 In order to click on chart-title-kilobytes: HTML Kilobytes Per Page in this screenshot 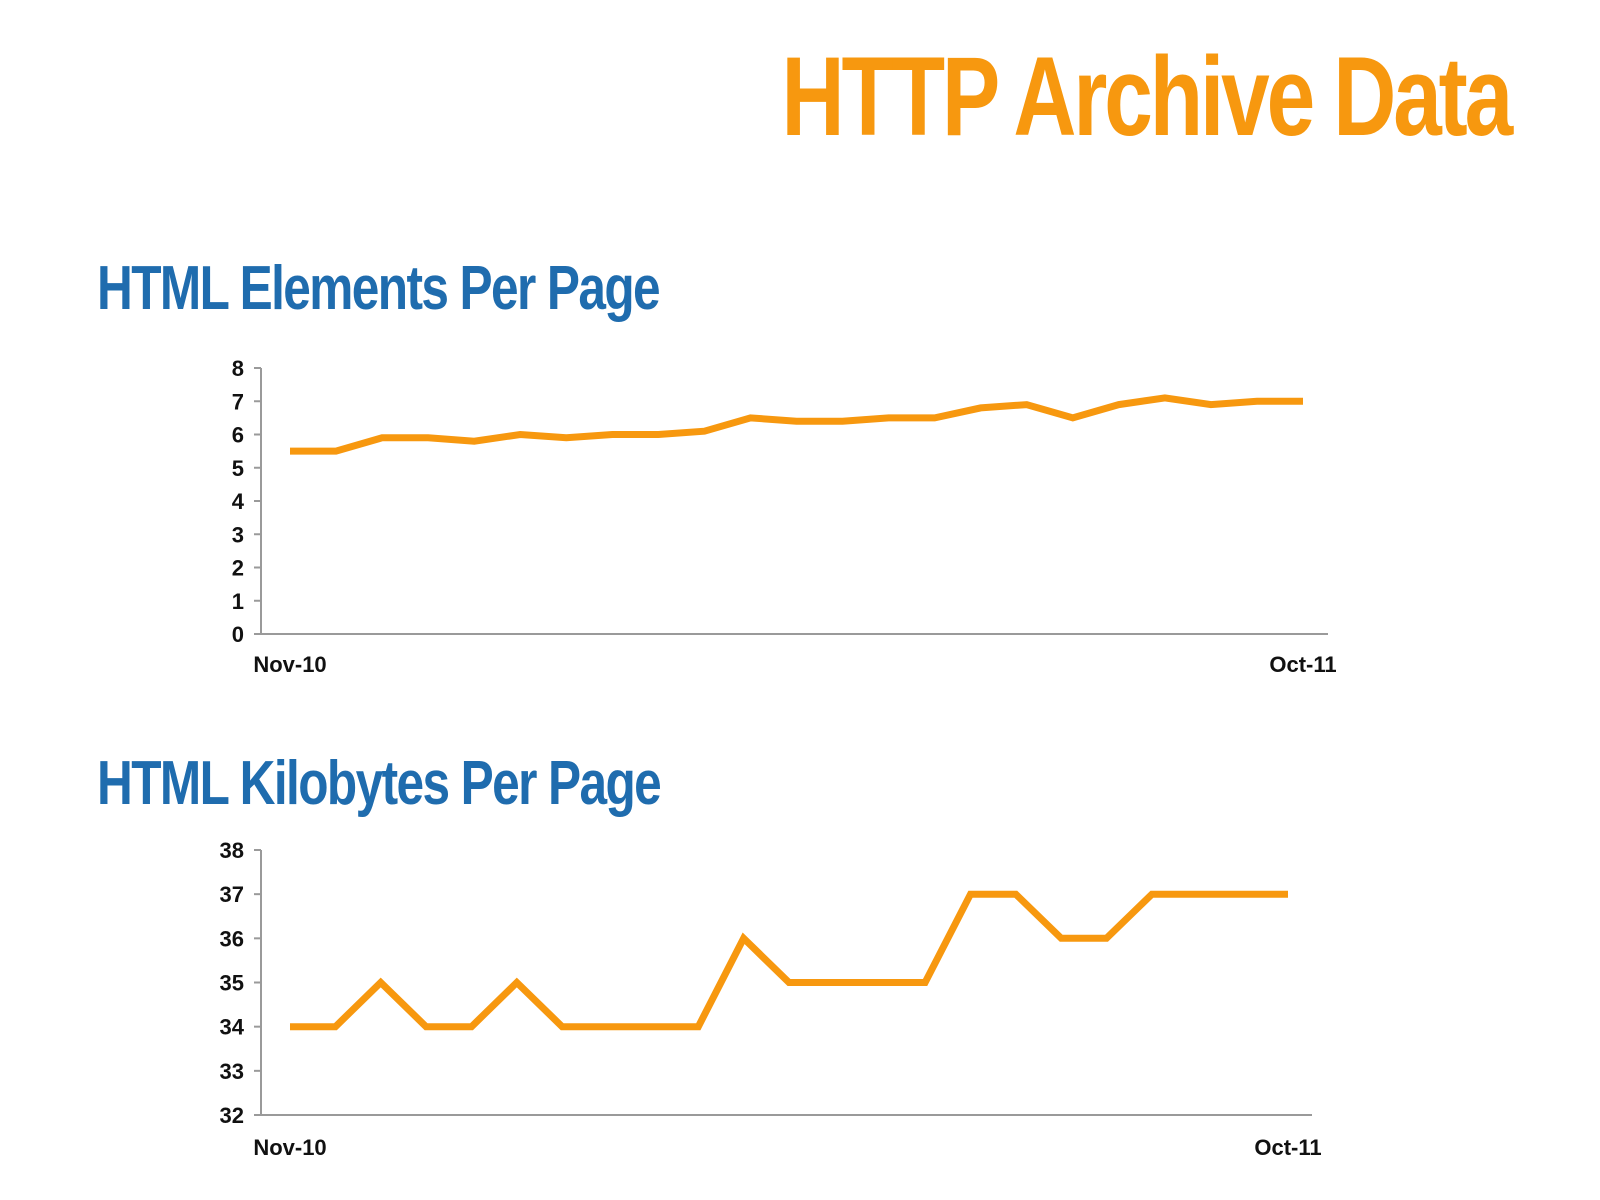, I will do `click(379, 783)`.